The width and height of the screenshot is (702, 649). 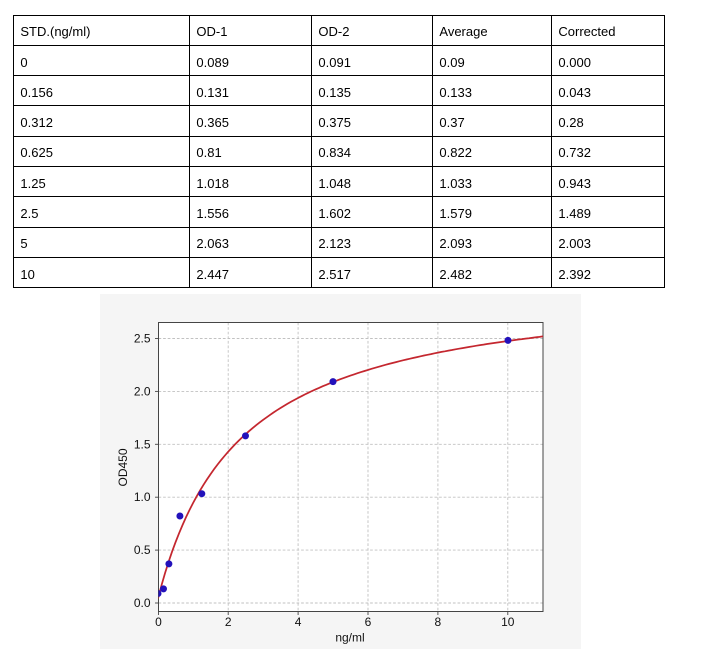 What do you see at coordinates (368, 622) in the screenshot?
I see `svg-text: 6` at bounding box center [368, 622].